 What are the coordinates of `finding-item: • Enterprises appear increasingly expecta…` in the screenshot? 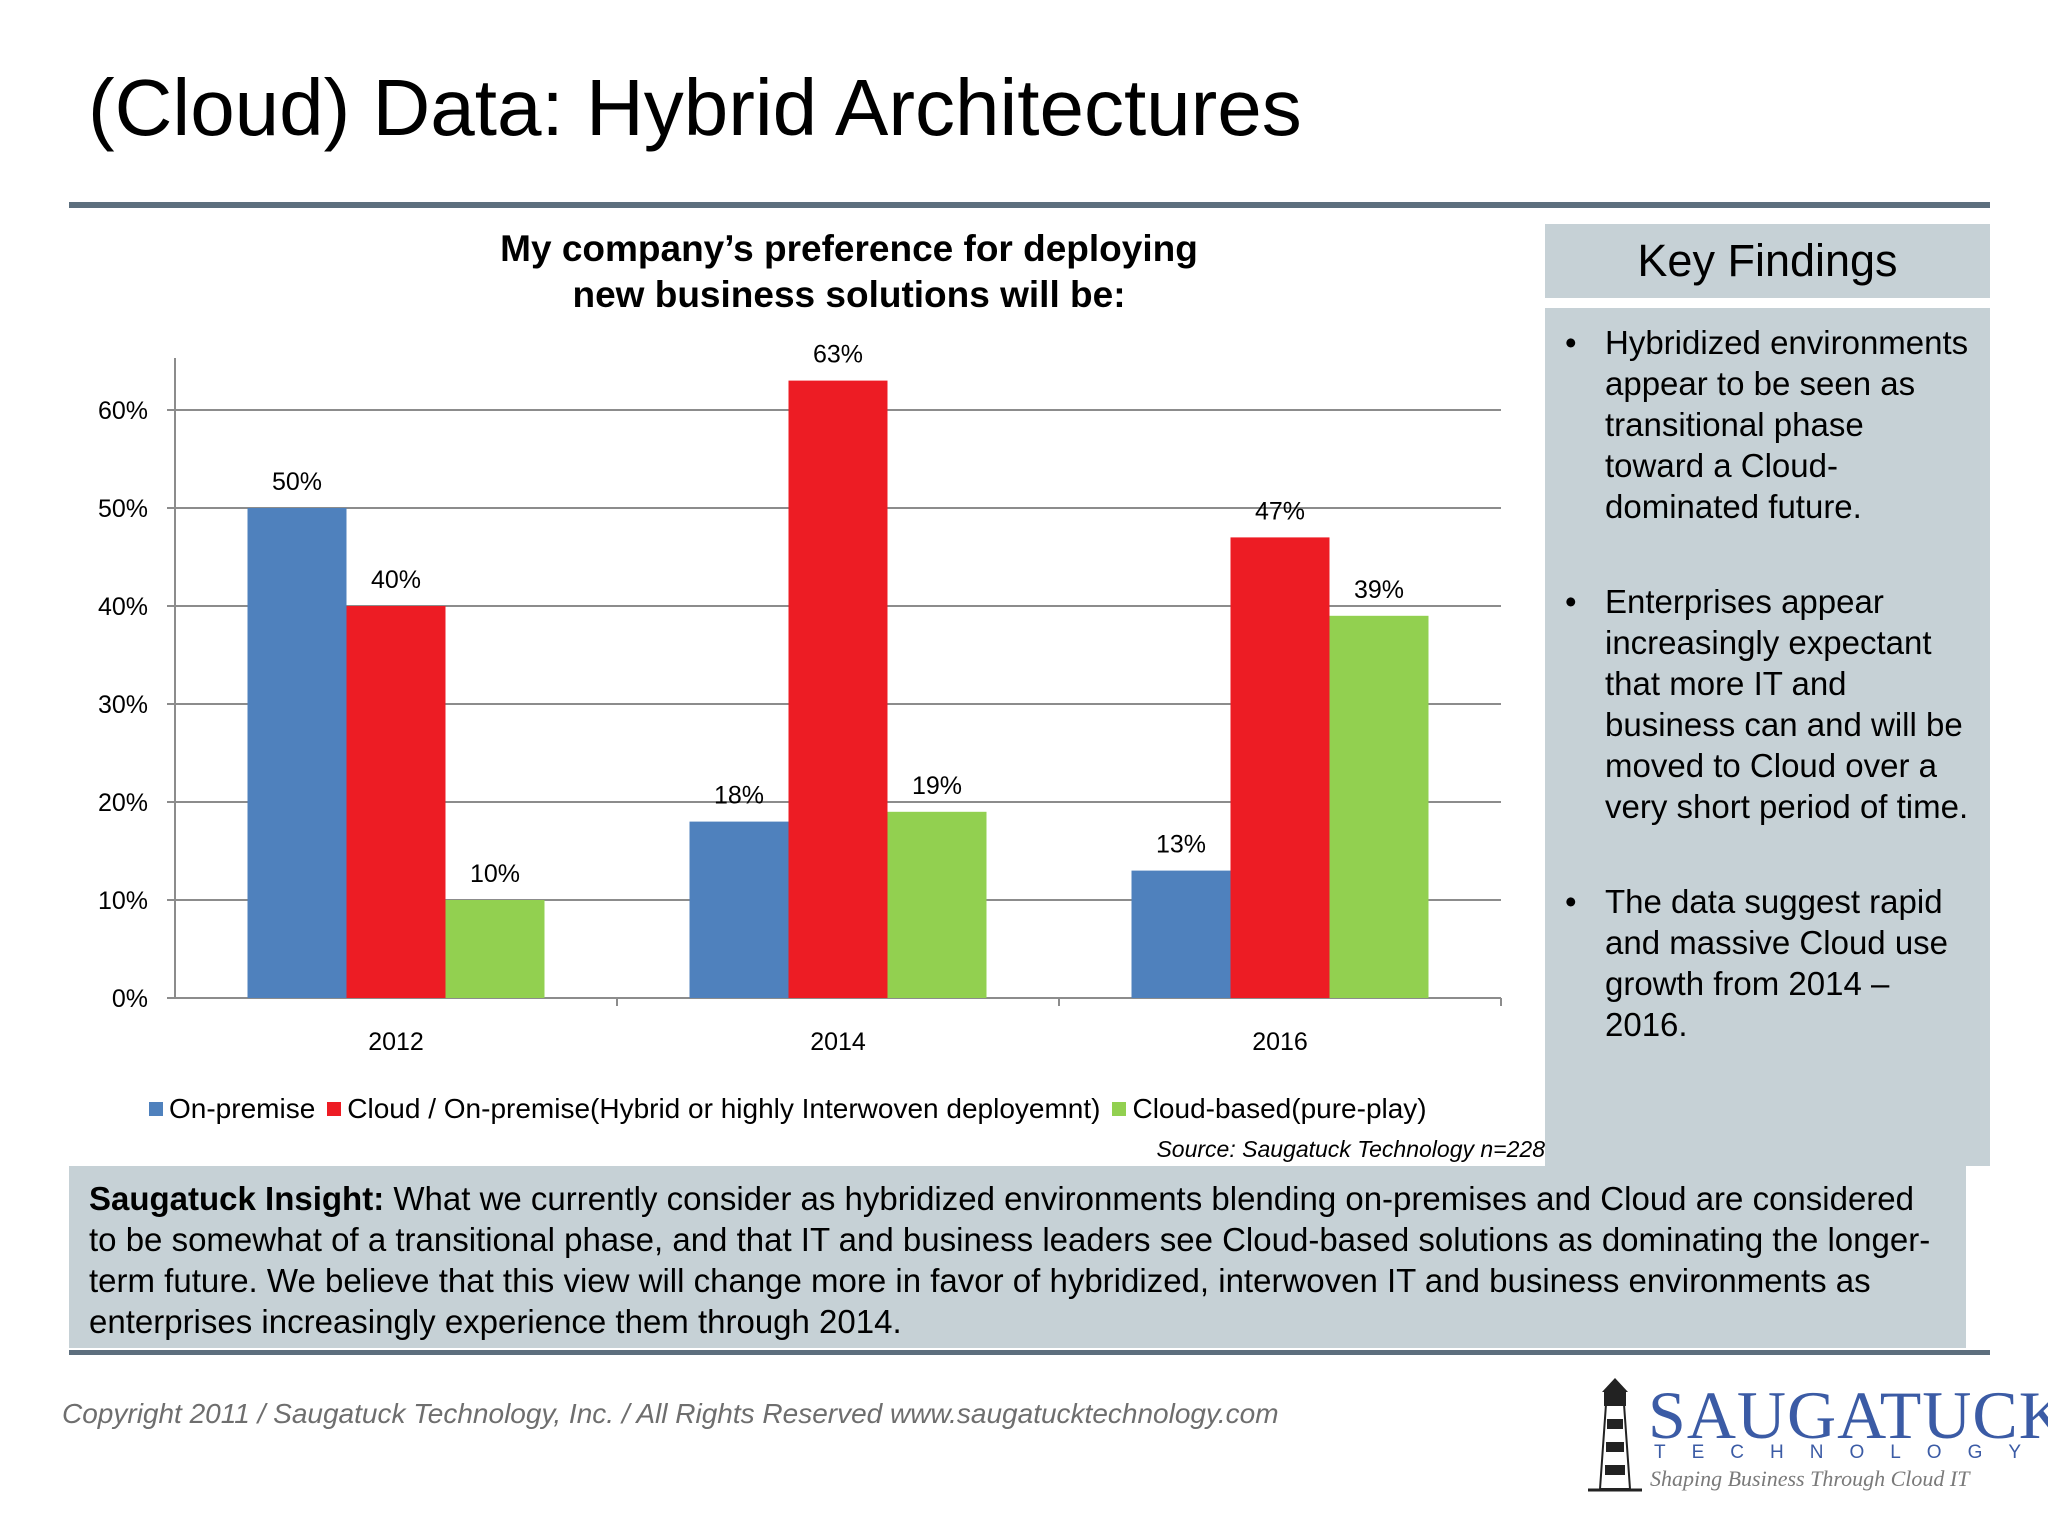 It's located at (1767, 704).